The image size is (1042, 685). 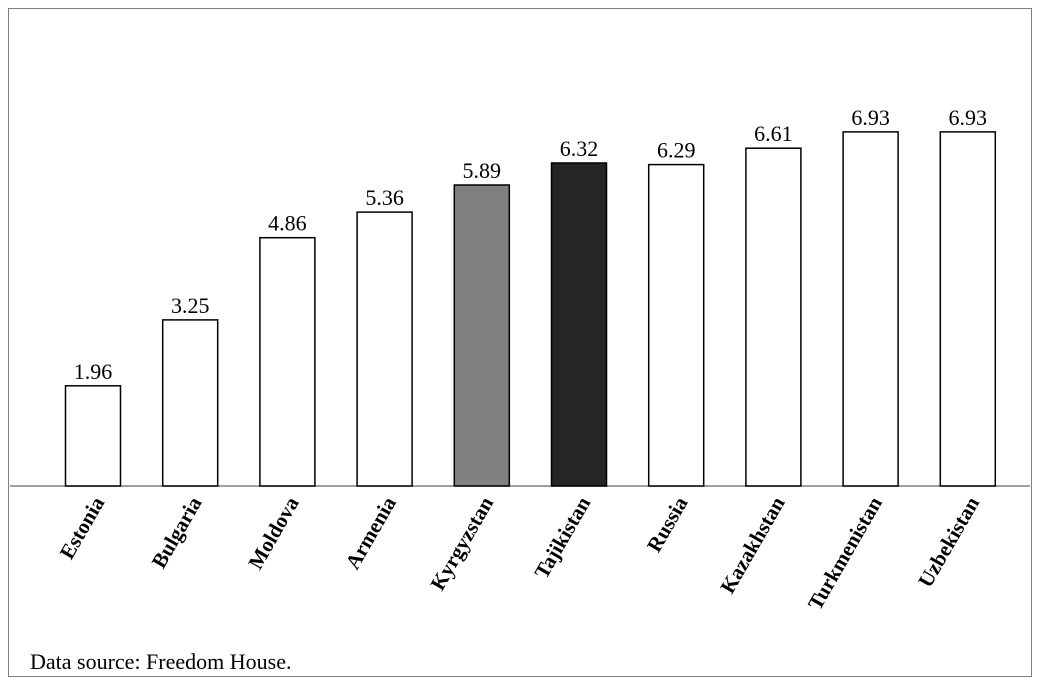 What do you see at coordinates (384, 349) in the screenshot?
I see `bar-armenia` at bounding box center [384, 349].